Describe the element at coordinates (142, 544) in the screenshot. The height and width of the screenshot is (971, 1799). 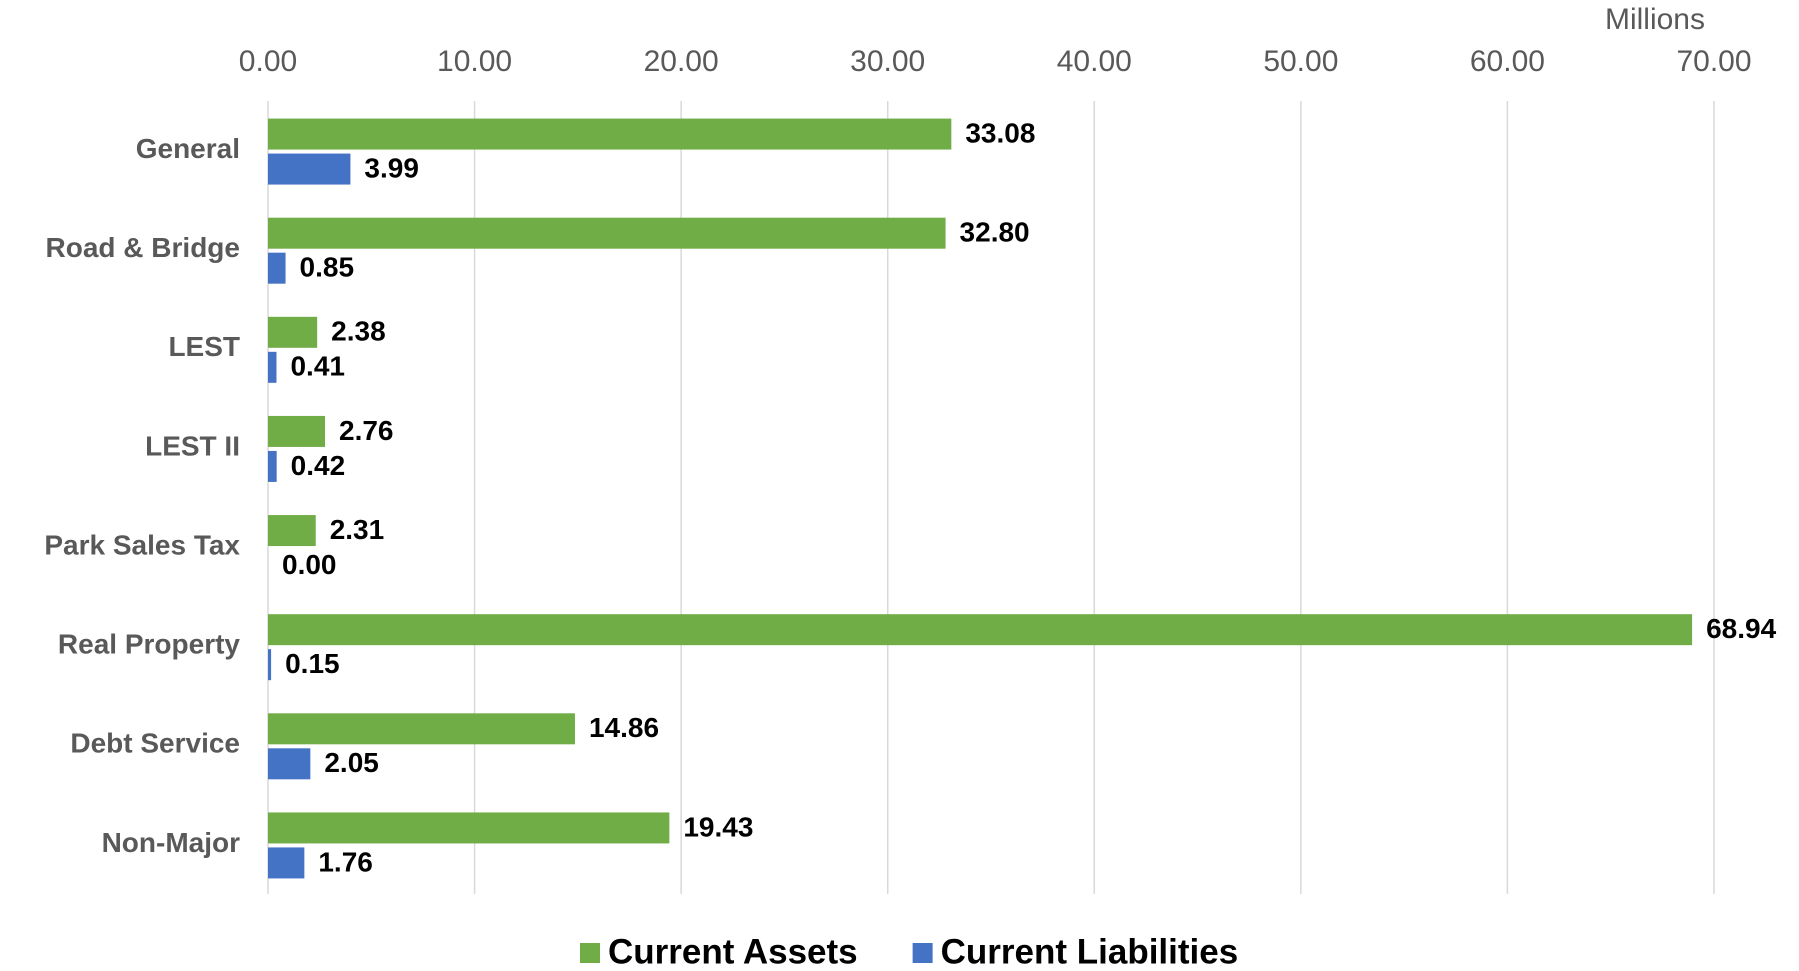
I see `category-label: Park Sales Tax` at that location.